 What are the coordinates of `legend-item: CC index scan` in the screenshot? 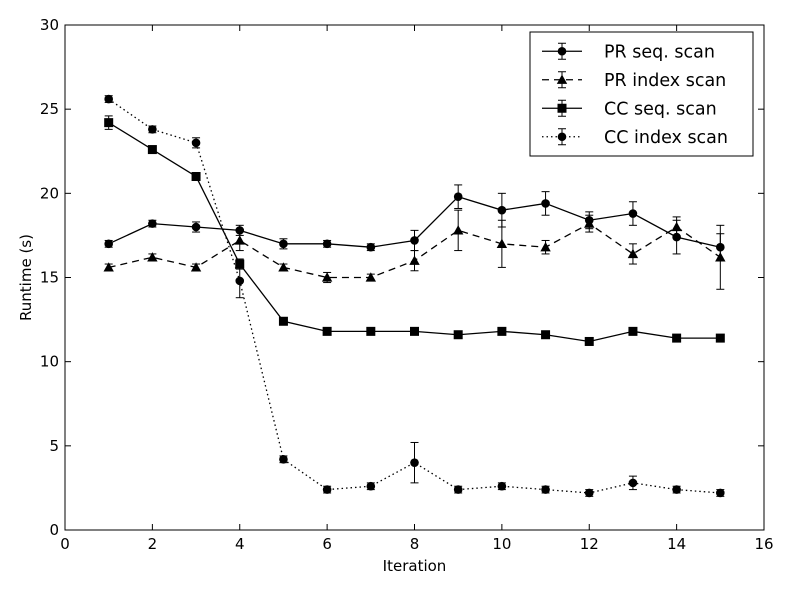 It's located at (635, 138).